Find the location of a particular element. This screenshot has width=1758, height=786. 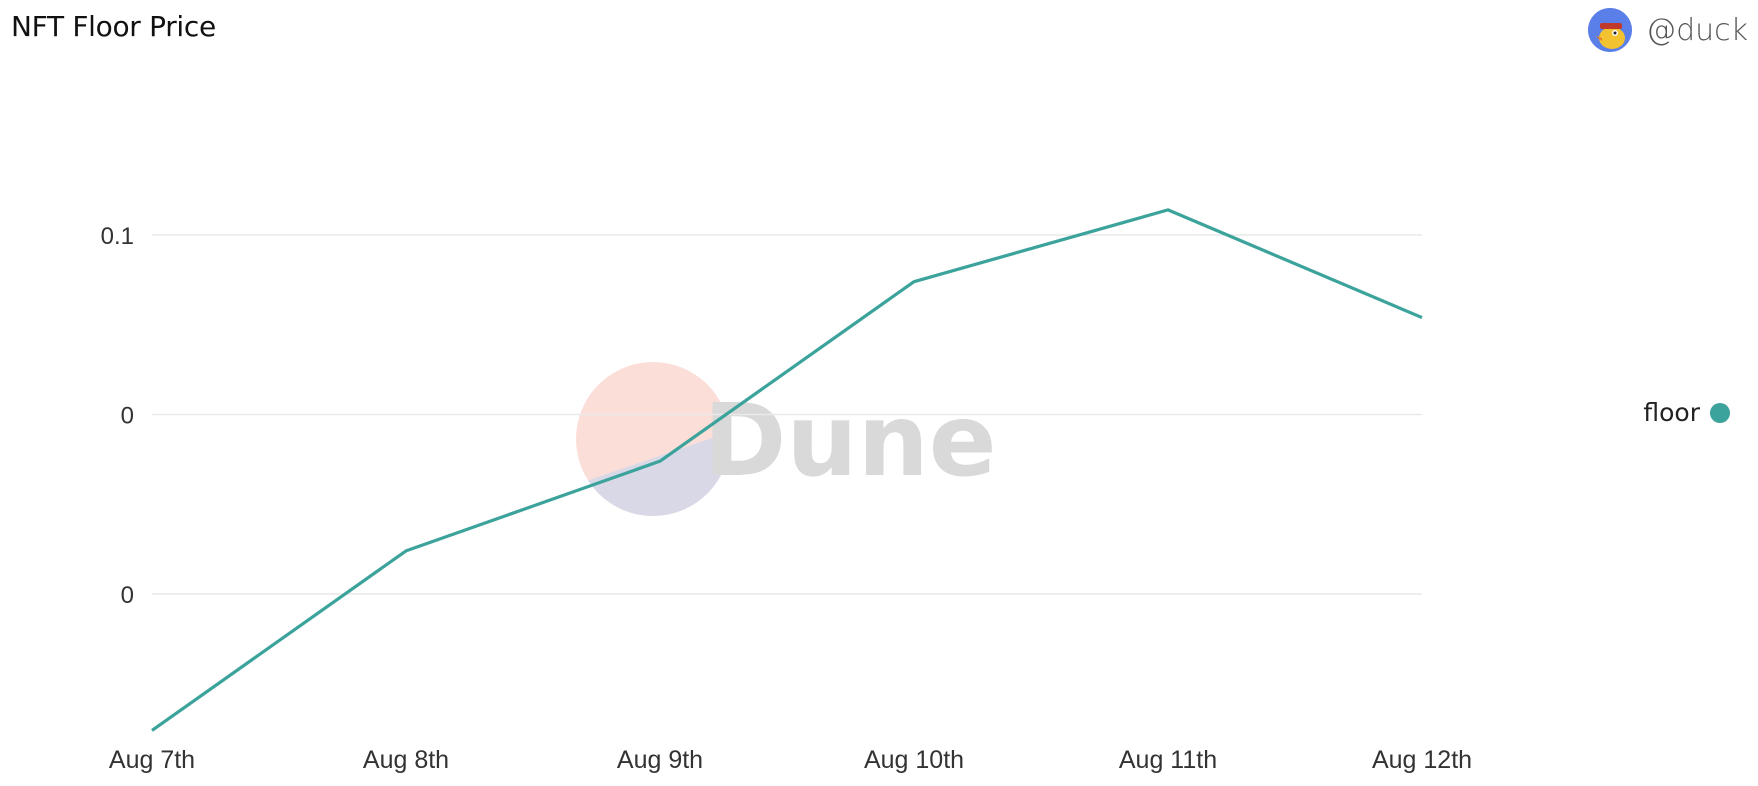

x-tick-label: Aug 8th is located at coordinates (406, 760).